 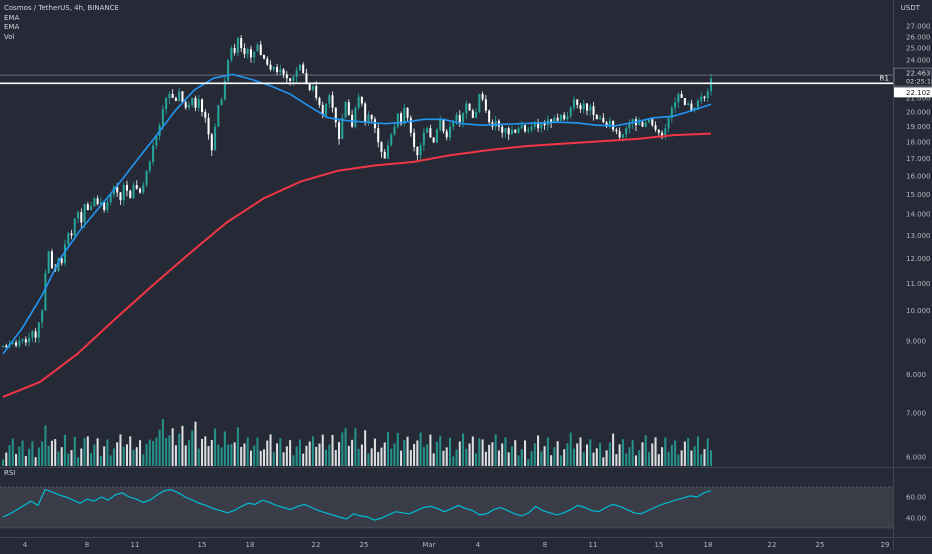 What do you see at coordinates (593, 545) in the screenshot?
I see `time-tick-label: 11` at bounding box center [593, 545].